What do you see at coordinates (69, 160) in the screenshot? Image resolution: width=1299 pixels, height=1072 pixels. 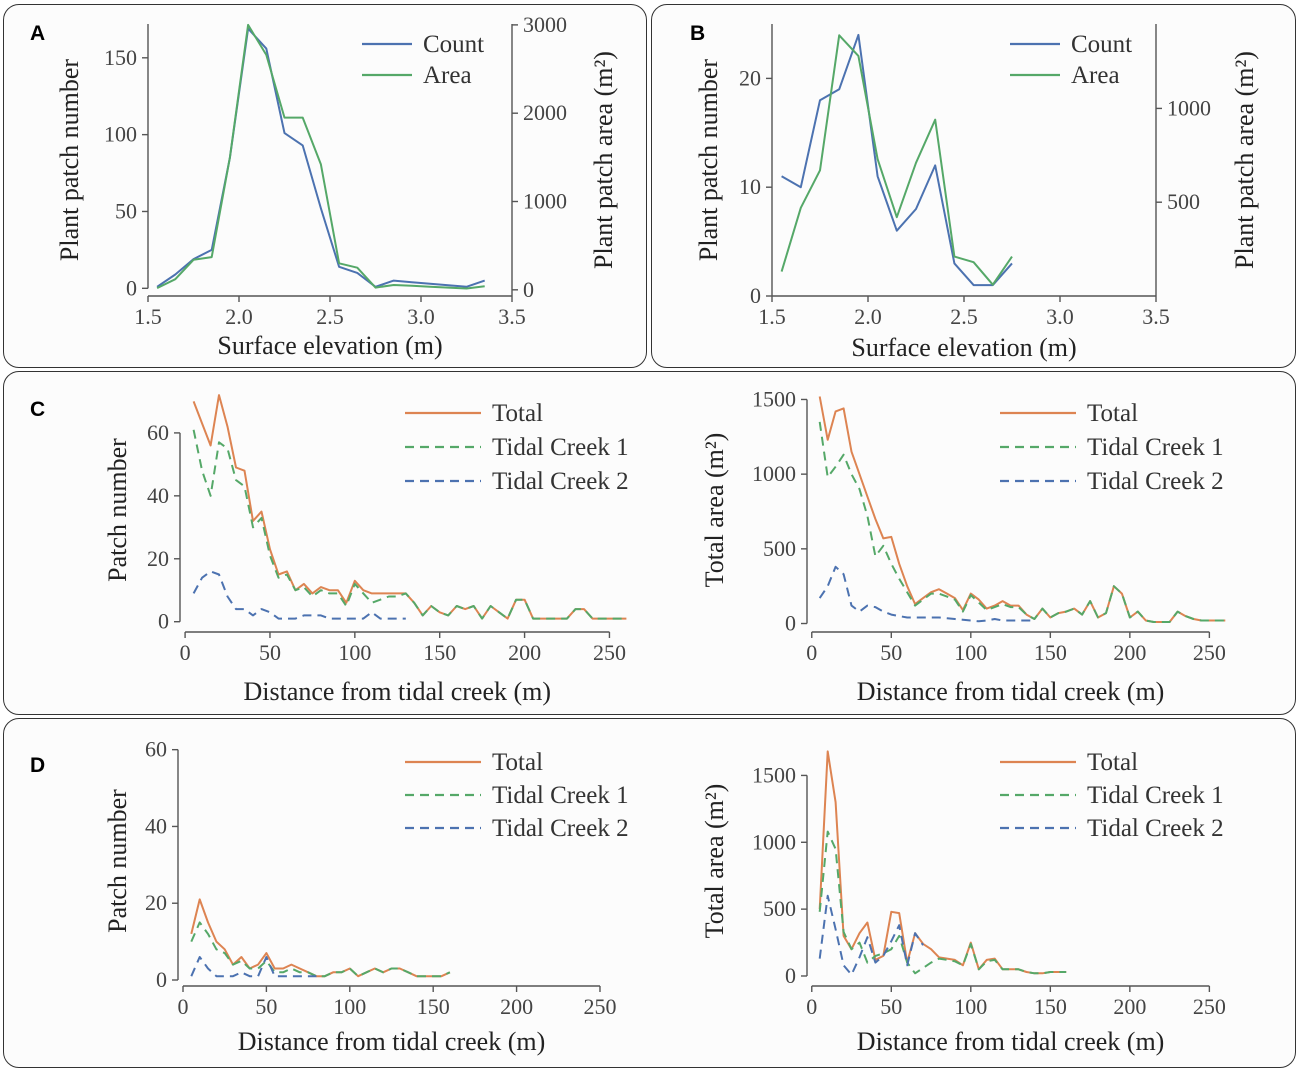 I see `y-axis-label-a: Plant patch number` at bounding box center [69, 160].